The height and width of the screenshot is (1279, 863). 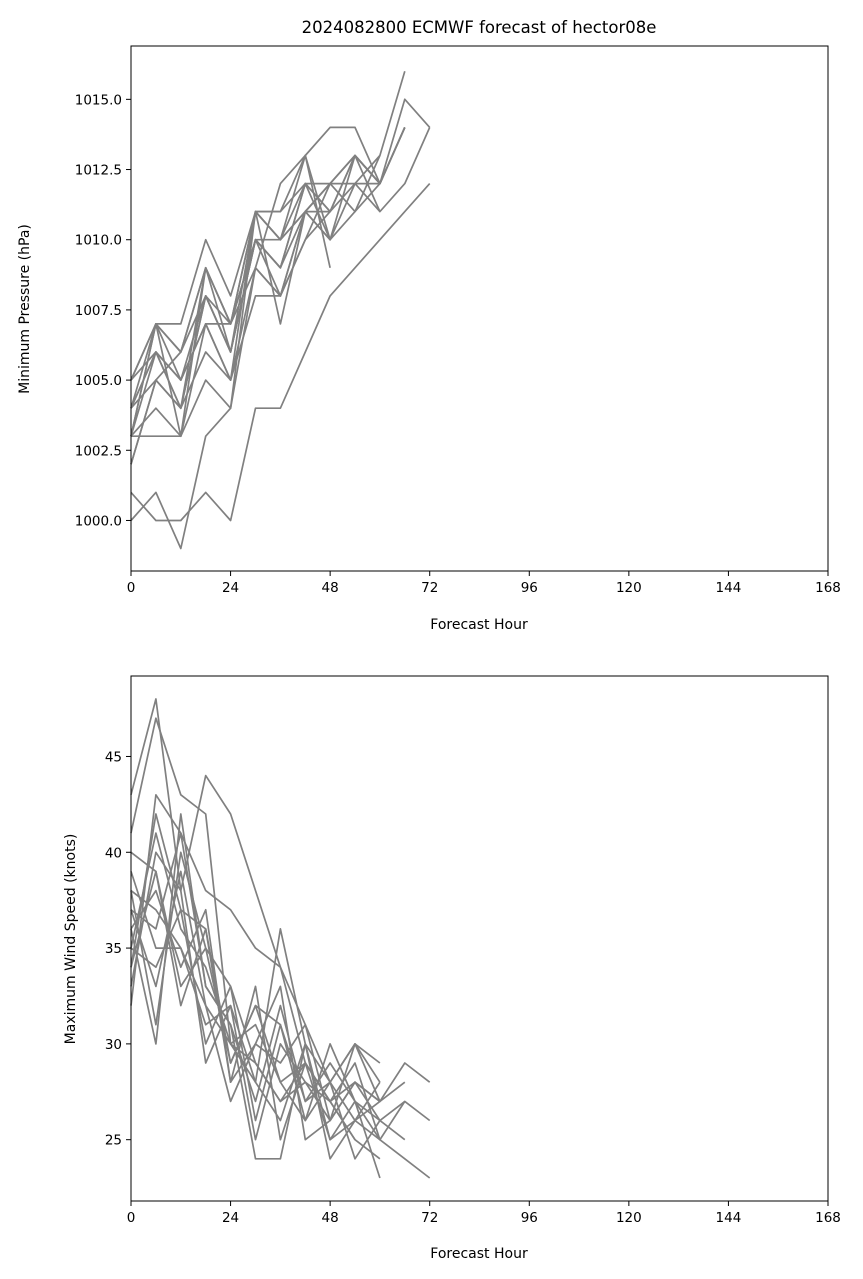 What do you see at coordinates (479, 1254) in the screenshot?
I see `x-axis-label-wind: Forecast Hour` at bounding box center [479, 1254].